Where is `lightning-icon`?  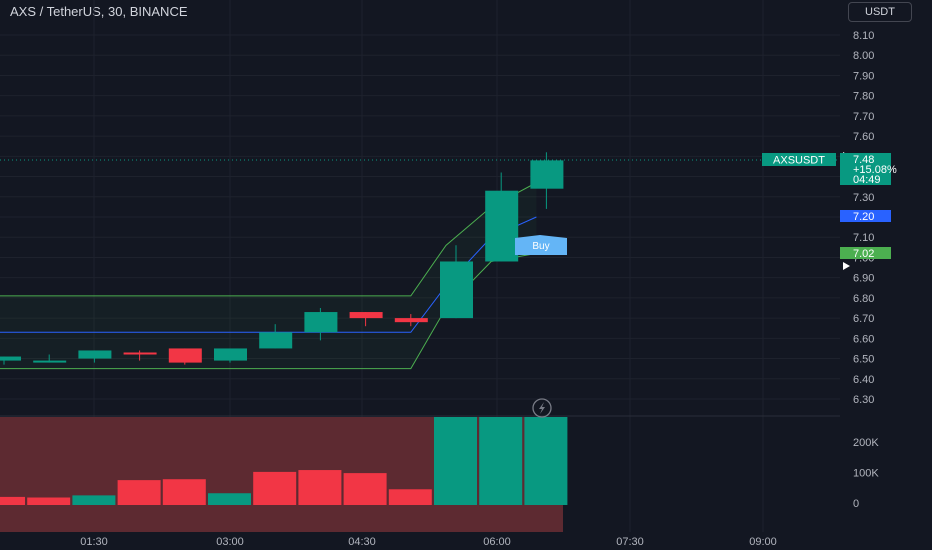
lightning-icon is located at coordinates (542, 408).